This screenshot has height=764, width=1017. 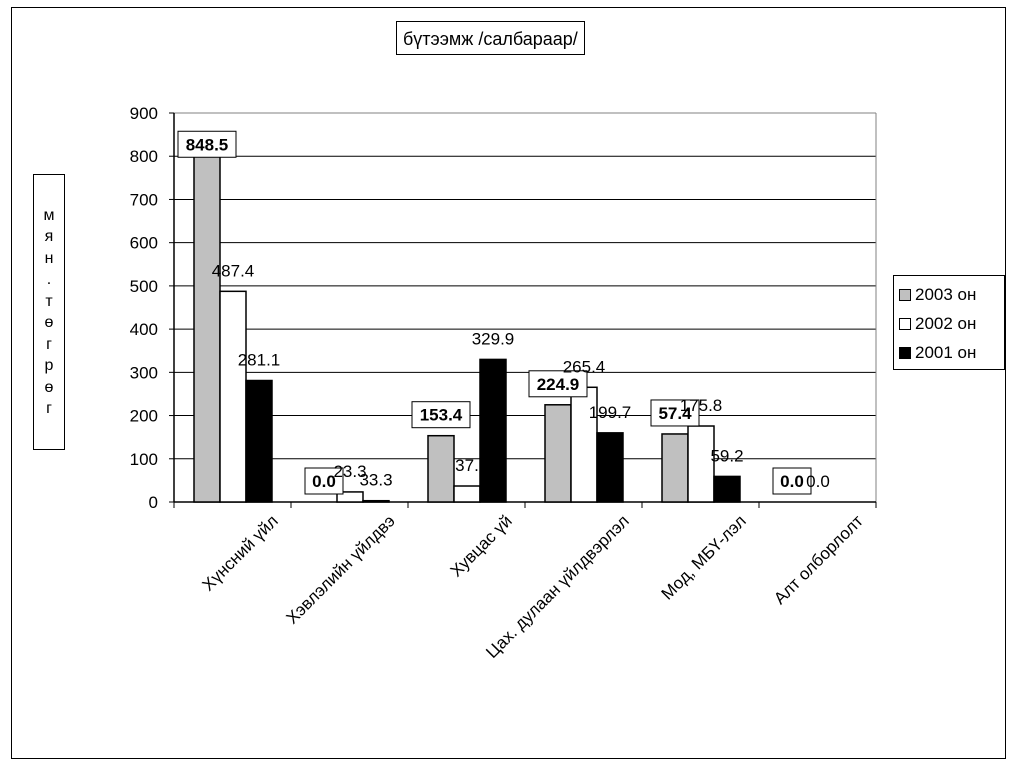 What do you see at coordinates (144, 416) in the screenshot?
I see `y-tick-label: 200` at bounding box center [144, 416].